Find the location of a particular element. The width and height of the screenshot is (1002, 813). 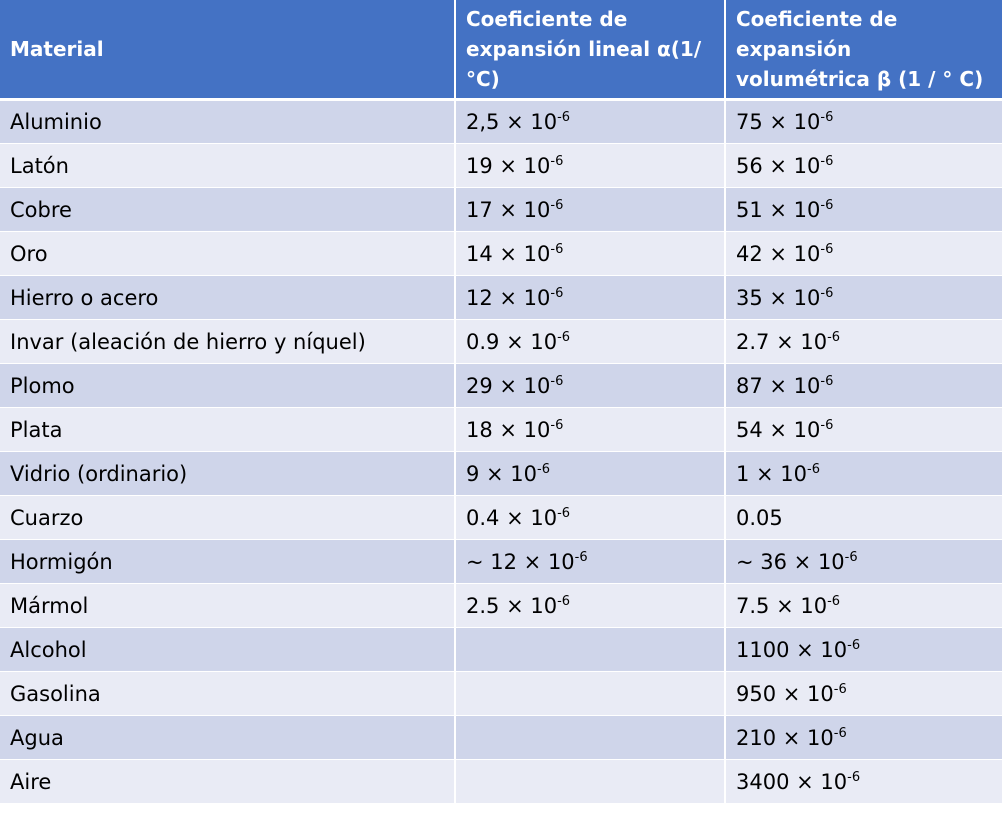

volumetric-coefficient-cell: 42 × 10-6 is located at coordinates (863, 253).